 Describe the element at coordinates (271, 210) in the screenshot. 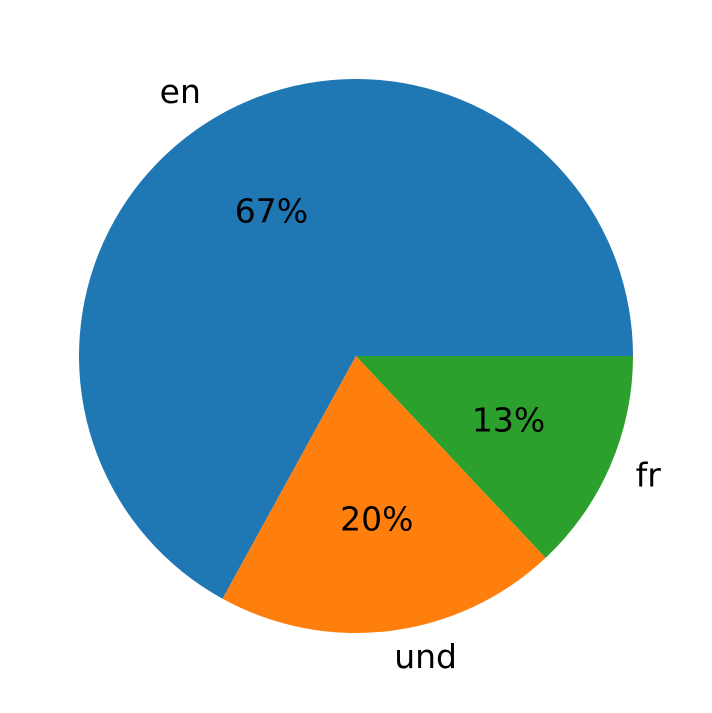

I see `percent-label: 67%` at that location.